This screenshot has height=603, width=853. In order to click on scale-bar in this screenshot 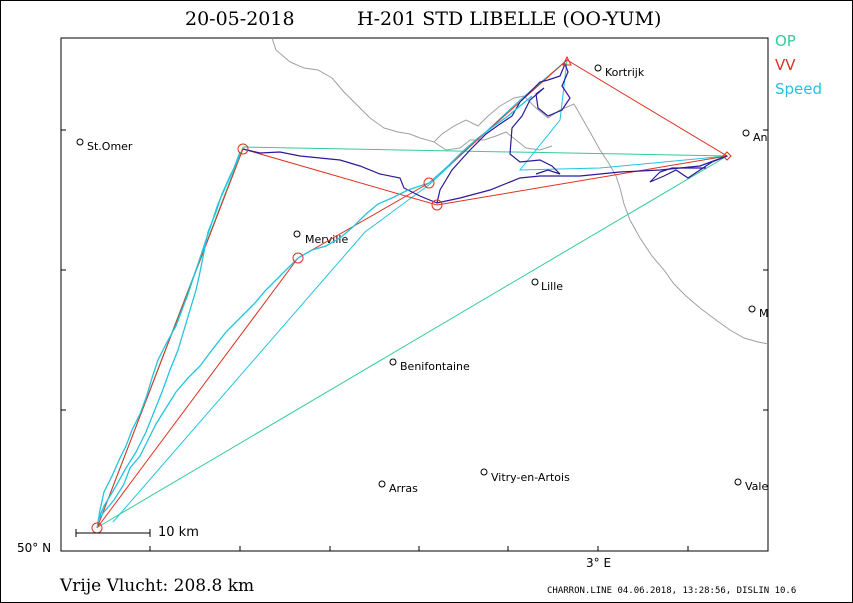, I will do `click(113, 533)`.